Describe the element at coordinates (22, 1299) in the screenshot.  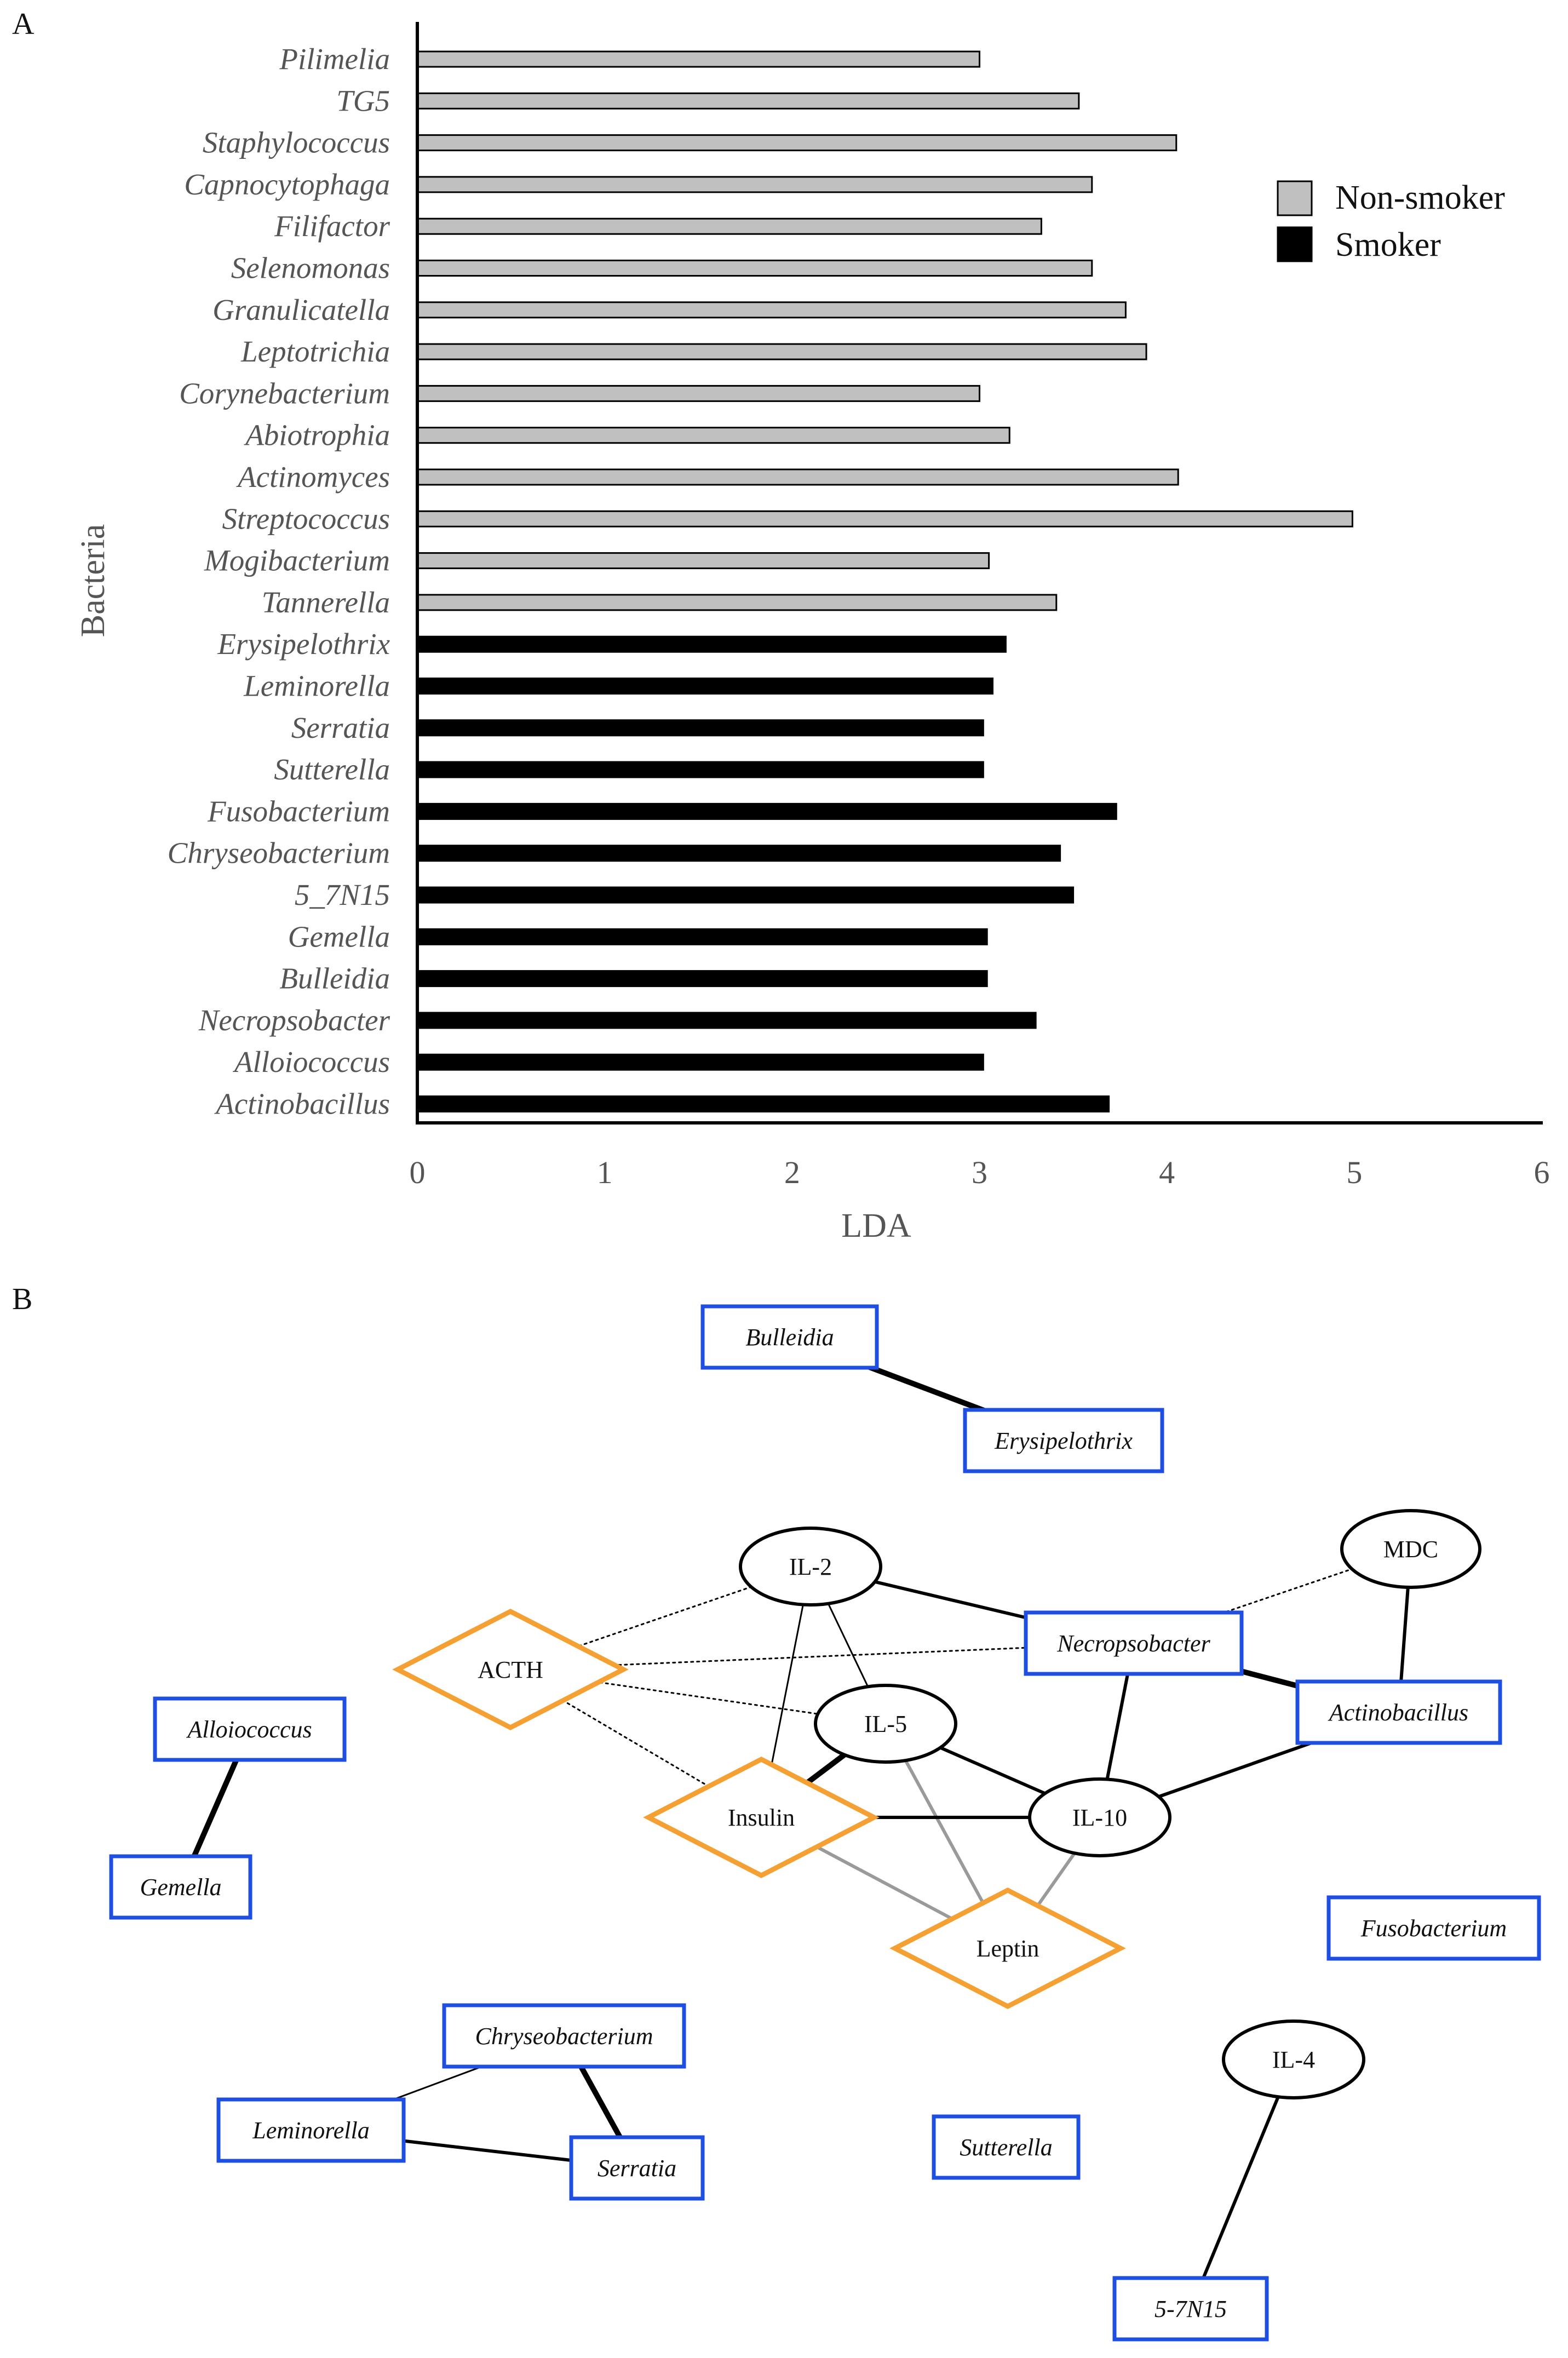
I see `panel-b-letter: B` at that location.